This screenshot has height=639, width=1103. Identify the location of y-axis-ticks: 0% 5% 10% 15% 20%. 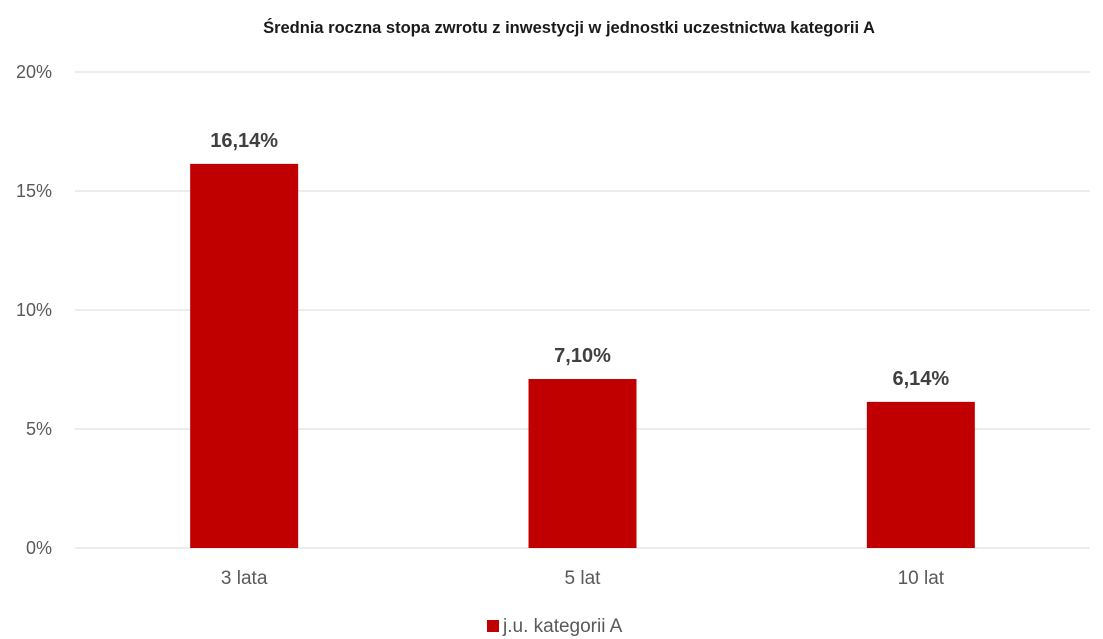
(34, 310).